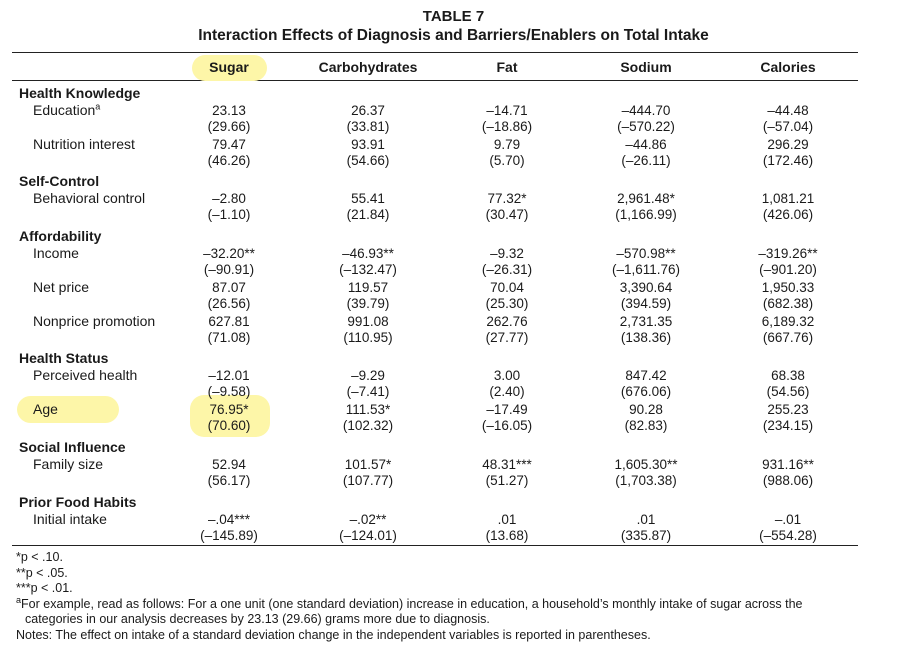 Image resolution: width=907 pixels, height=672 pixels. I want to click on row-label-text: Perceived health, so click(85, 375).